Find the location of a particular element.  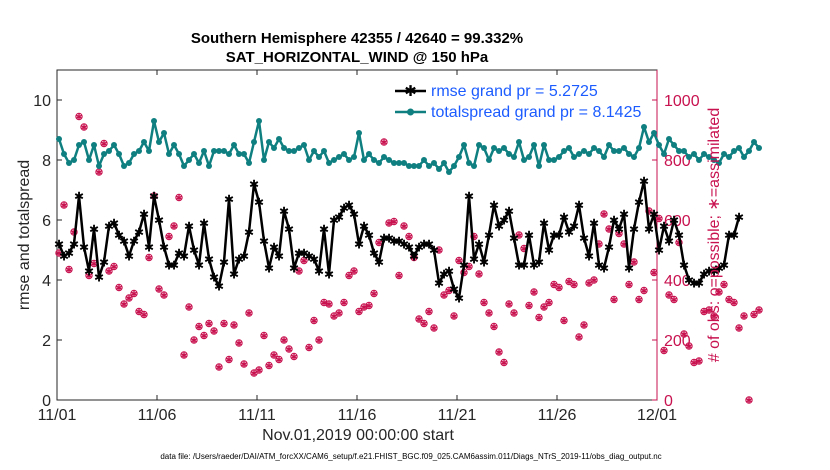

legend-spread-marker is located at coordinates (410, 112).